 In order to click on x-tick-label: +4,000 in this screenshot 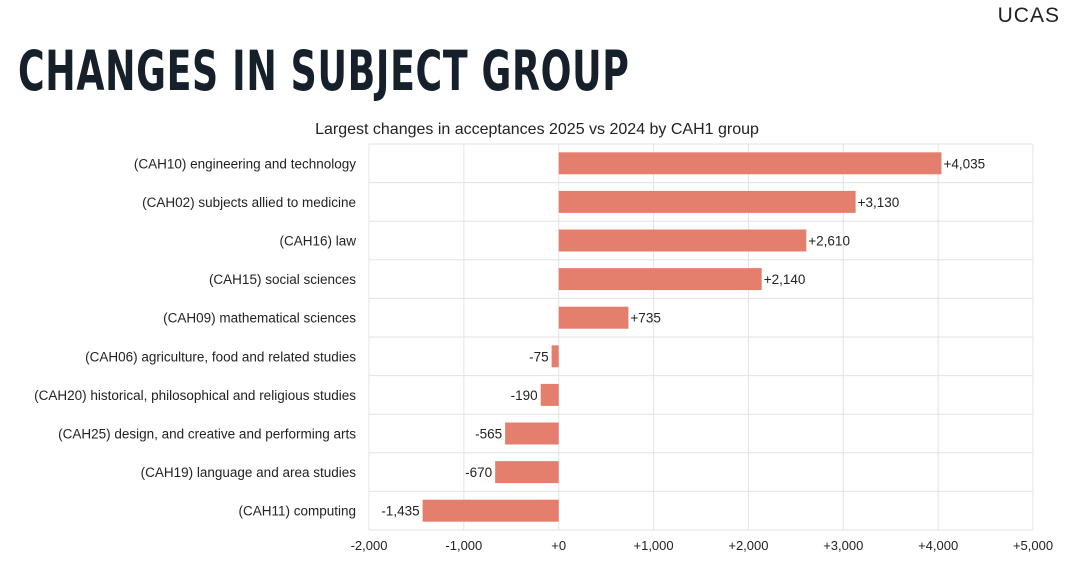, I will do `click(938, 545)`.